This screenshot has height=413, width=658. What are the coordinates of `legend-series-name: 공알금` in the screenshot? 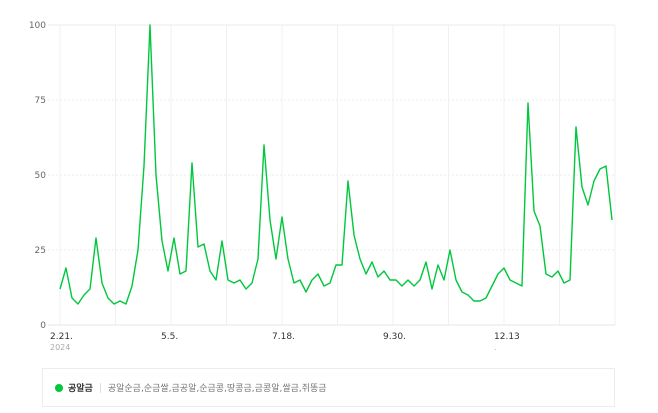 It's located at (80, 389).